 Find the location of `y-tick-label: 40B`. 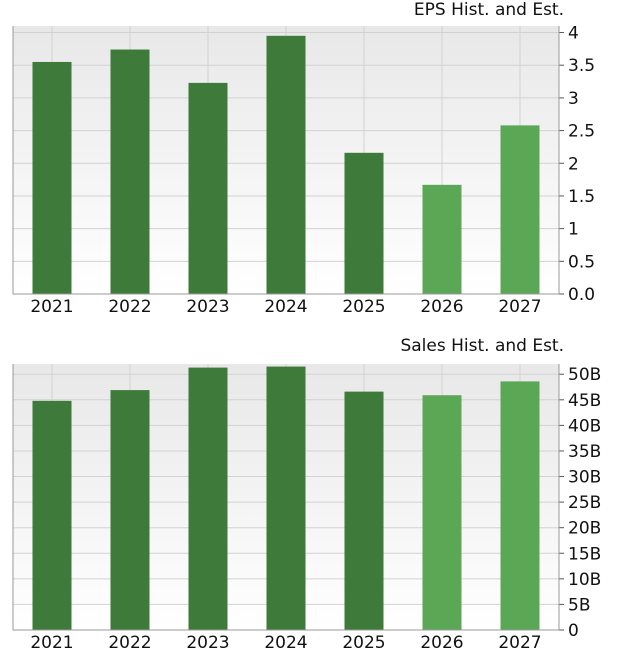

y-tick-label: 40B is located at coordinates (584, 426).